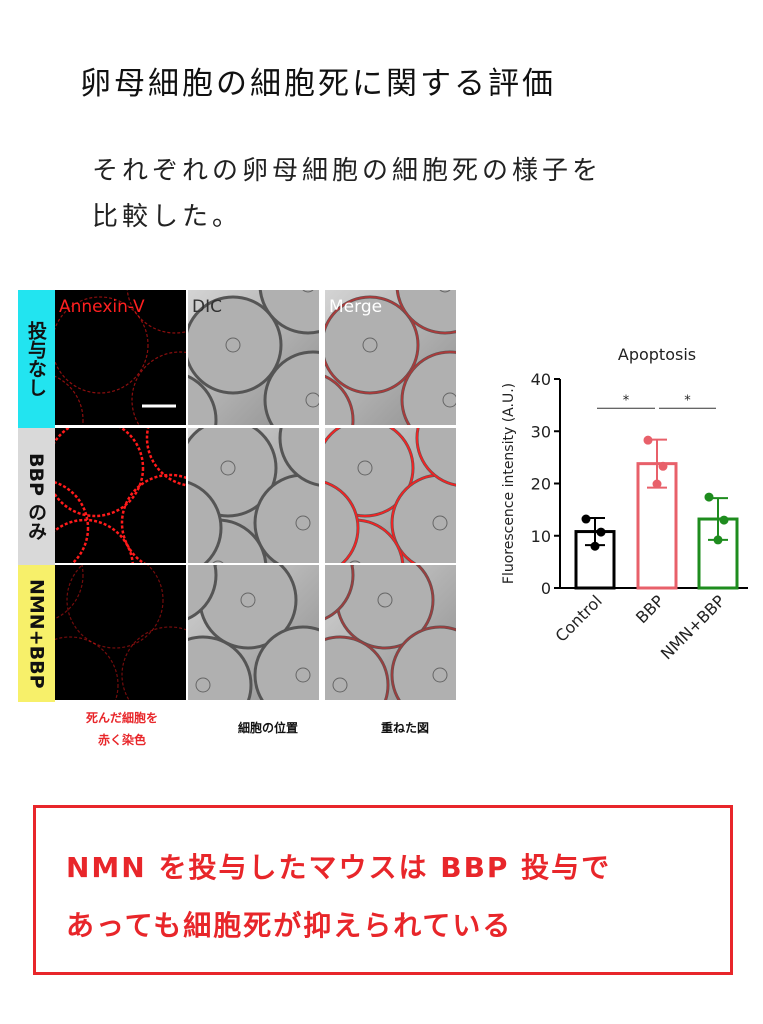 The width and height of the screenshot is (763, 1024). What do you see at coordinates (122, 739) in the screenshot?
I see `caption: 赤く染色` at bounding box center [122, 739].